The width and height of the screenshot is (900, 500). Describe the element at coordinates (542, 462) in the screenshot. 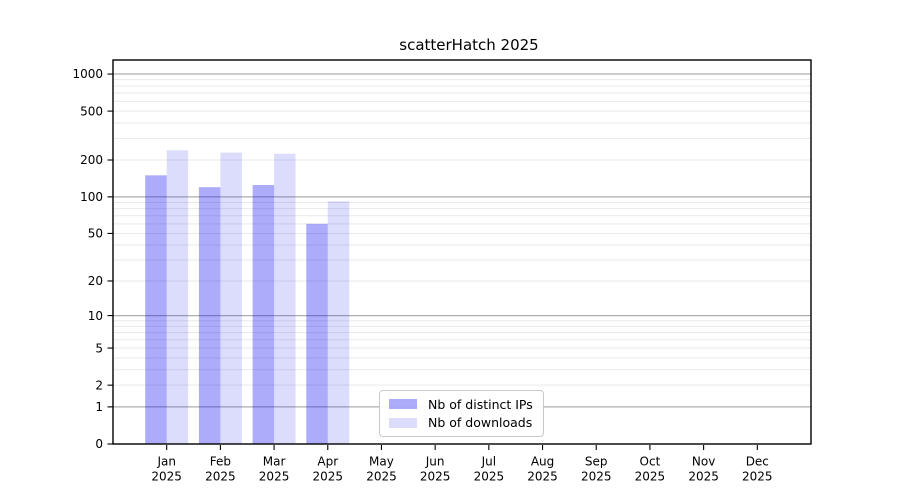

I see `x-tick-label-month: Aug` at that location.